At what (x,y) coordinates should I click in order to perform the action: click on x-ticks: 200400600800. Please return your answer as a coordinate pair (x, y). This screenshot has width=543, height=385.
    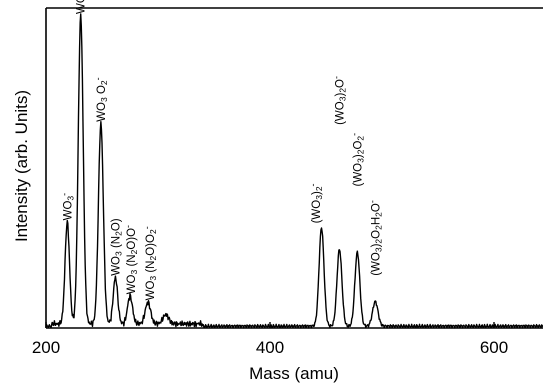
    Looking at the image, I should click on (270, 339).